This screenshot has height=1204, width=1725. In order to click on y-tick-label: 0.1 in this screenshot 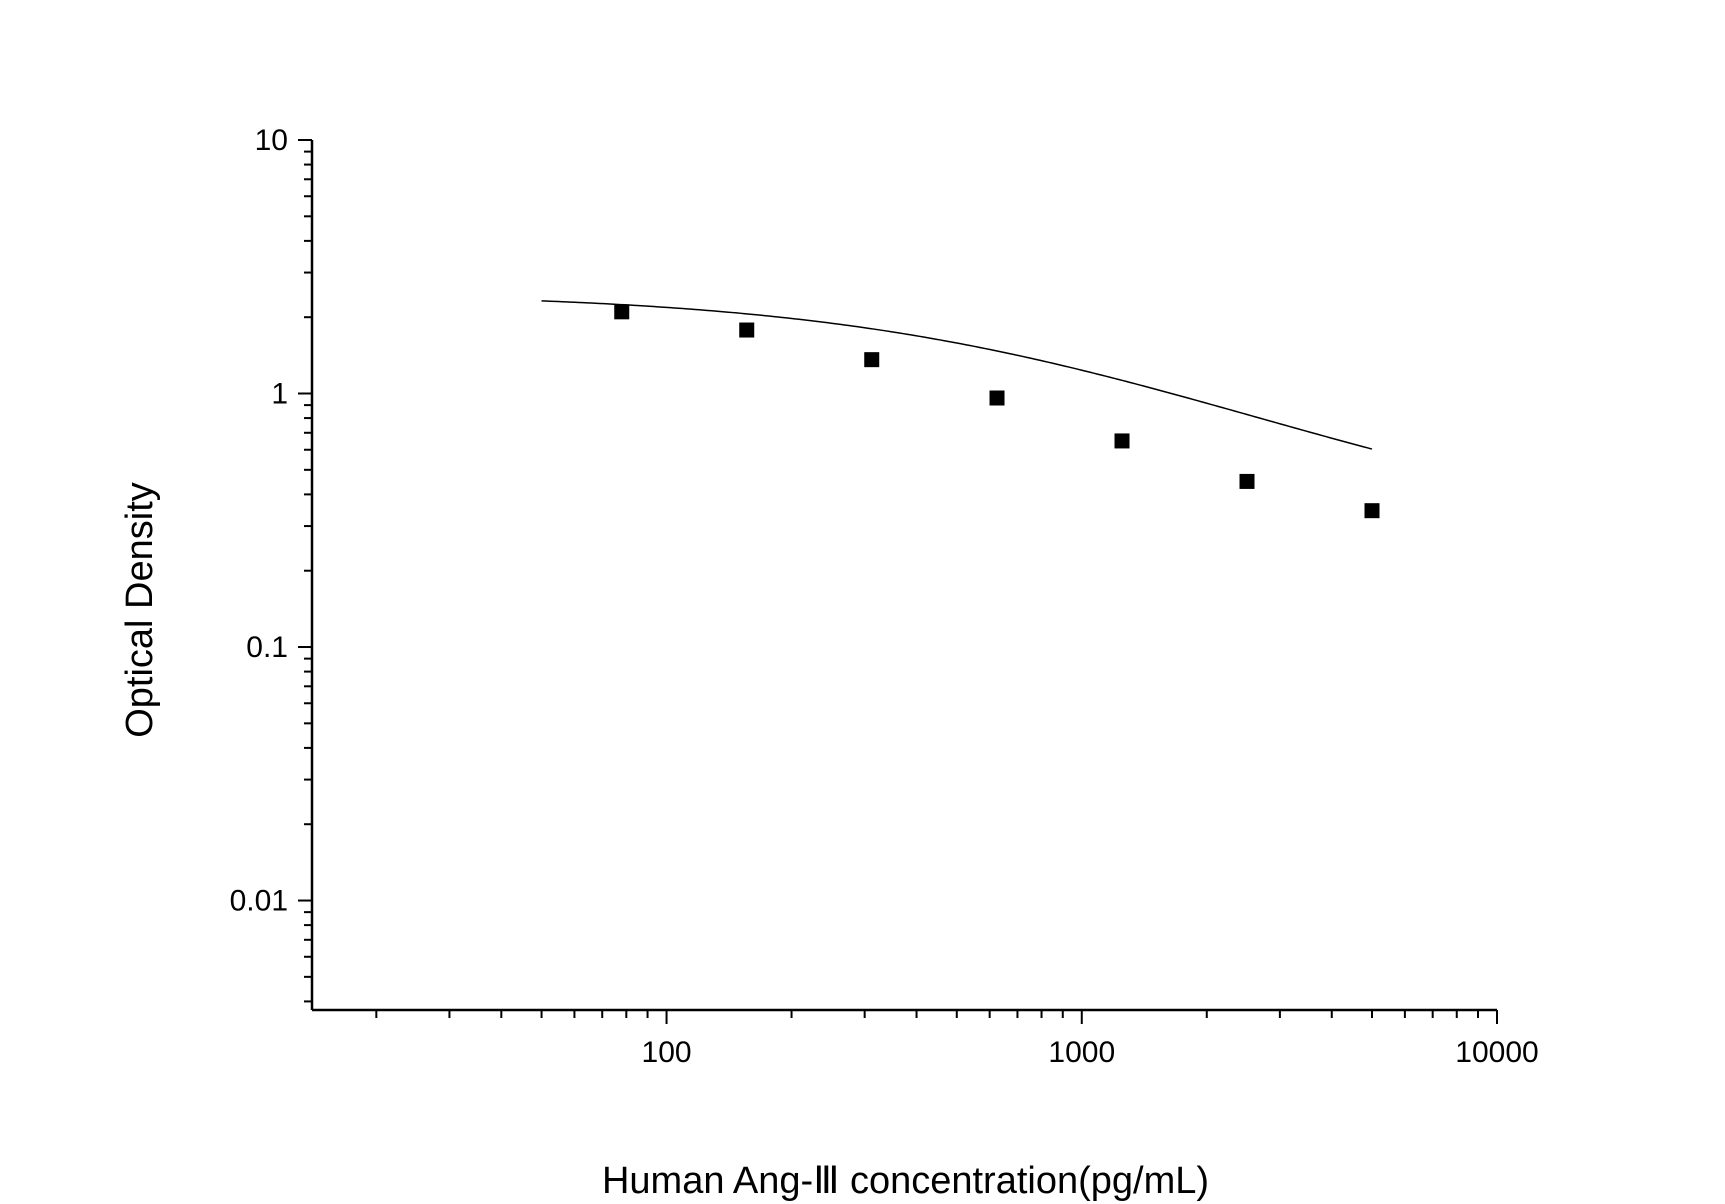, I will do `click(267, 647)`.